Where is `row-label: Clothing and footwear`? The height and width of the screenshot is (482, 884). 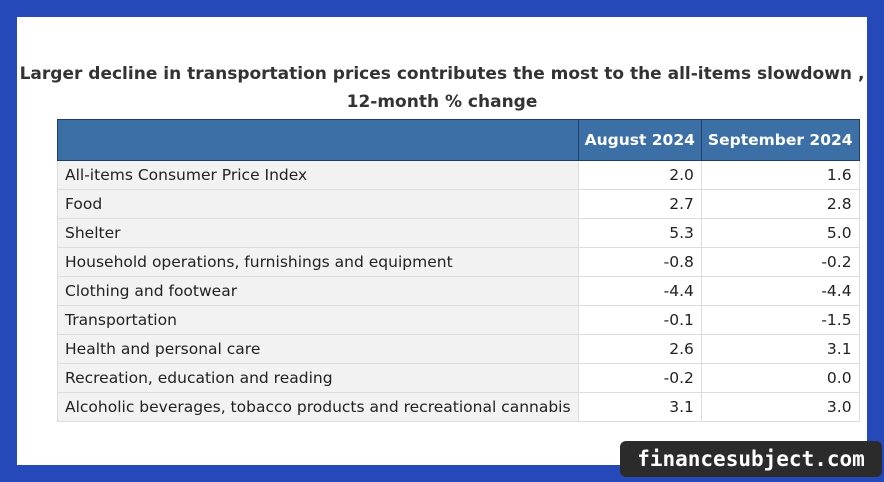
row-label: Clothing and footwear is located at coordinates (318, 291).